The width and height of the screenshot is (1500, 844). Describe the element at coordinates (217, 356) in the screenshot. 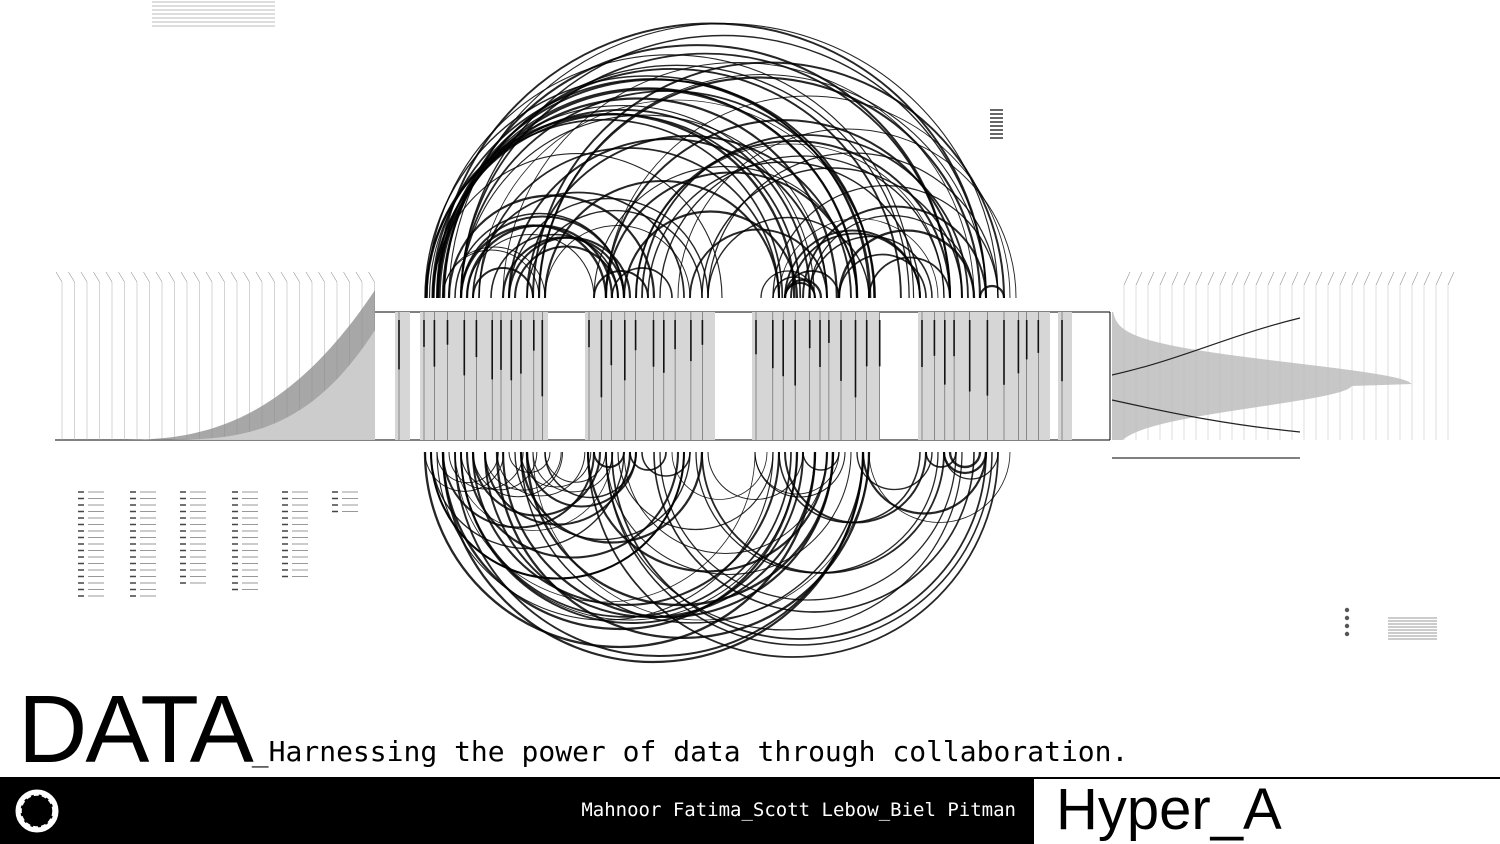

I see `left-area-chart` at that location.